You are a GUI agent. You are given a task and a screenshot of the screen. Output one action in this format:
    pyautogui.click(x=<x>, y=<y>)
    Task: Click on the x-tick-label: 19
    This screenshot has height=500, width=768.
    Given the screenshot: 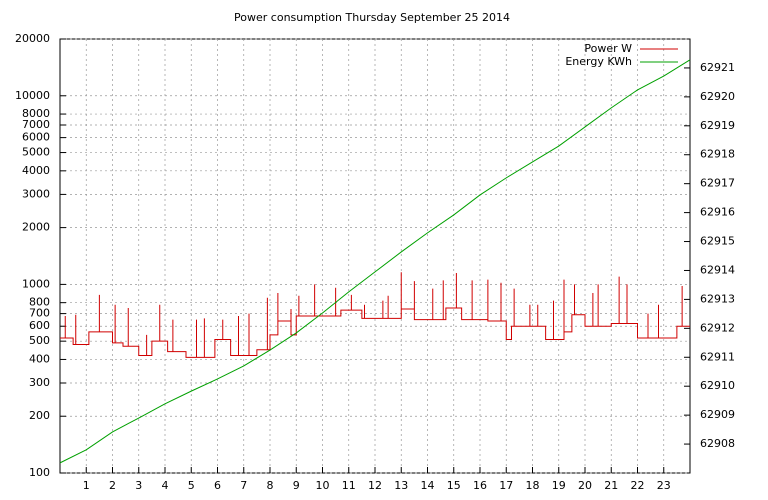 What is the action you would take?
    pyautogui.click(x=559, y=485)
    